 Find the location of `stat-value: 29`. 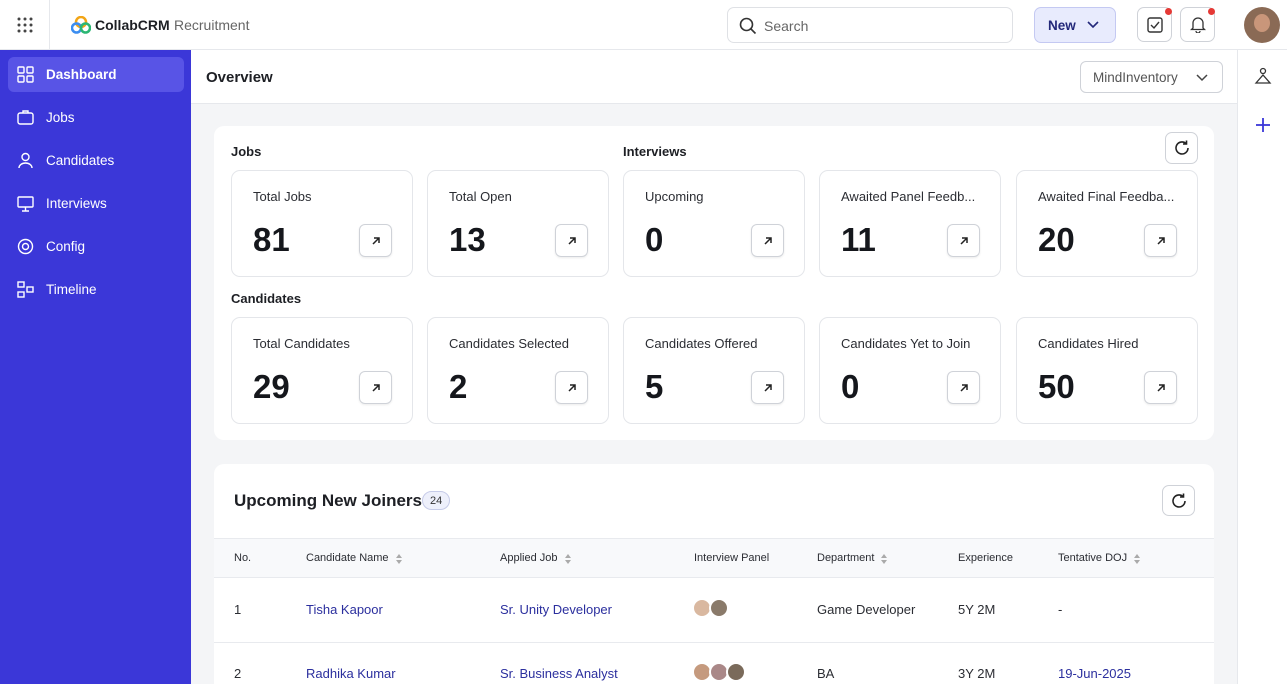

stat-value: 29 is located at coordinates (271, 386).